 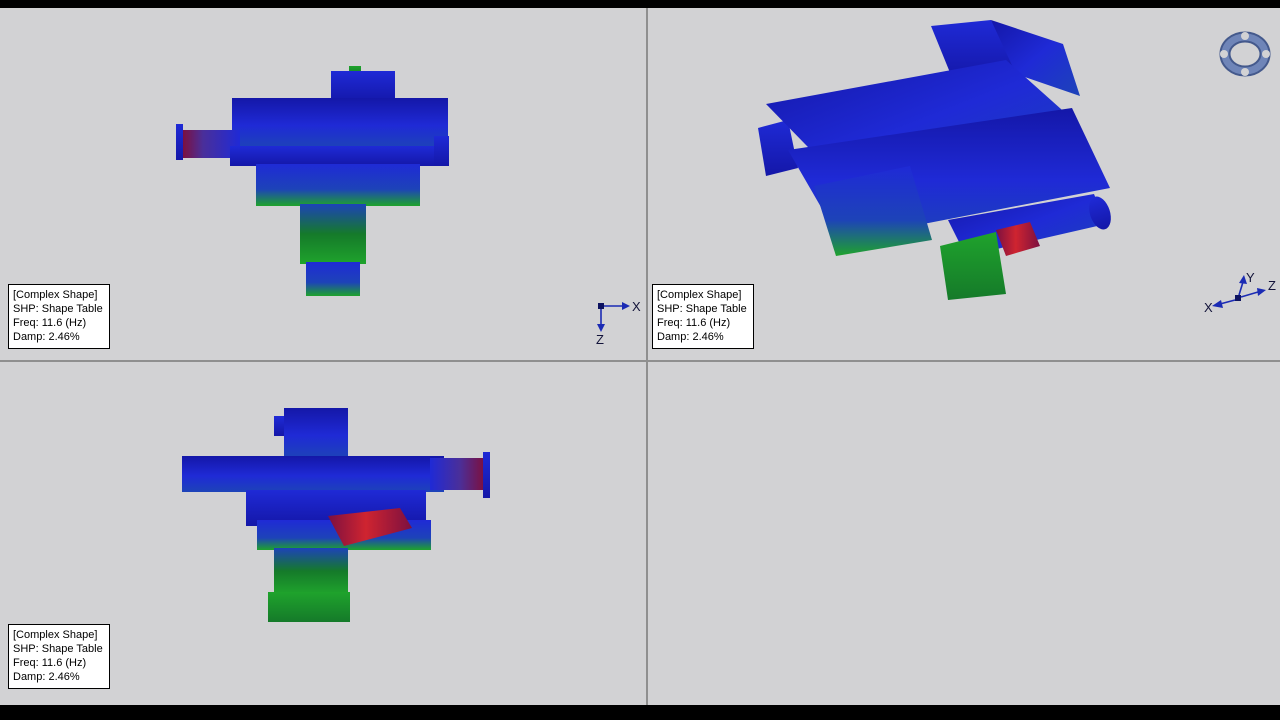 I want to click on letterbox-bottom, so click(x=640, y=712).